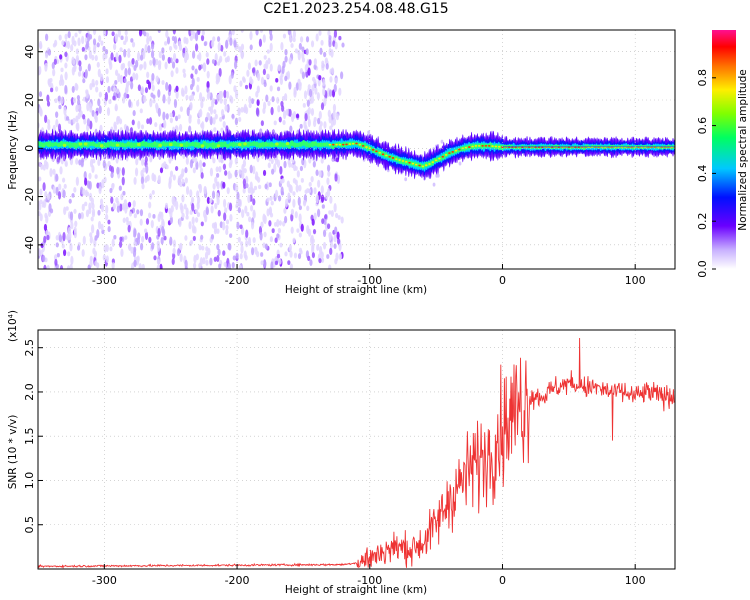 This screenshot has width=750, height=600. What do you see at coordinates (356, 290) in the screenshot?
I see `spectrogram-x-axis-label: Height of straight line (km)` at bounding box center [356, 290].